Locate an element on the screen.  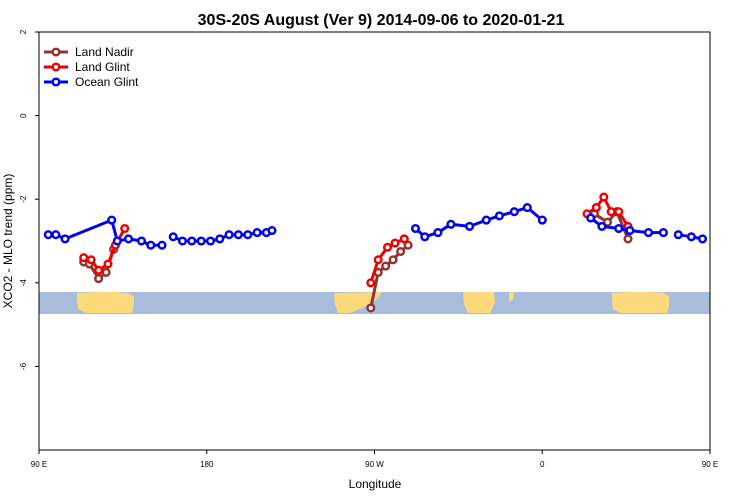
x-tick-label: 90 W is located at coordinates (374, 464).